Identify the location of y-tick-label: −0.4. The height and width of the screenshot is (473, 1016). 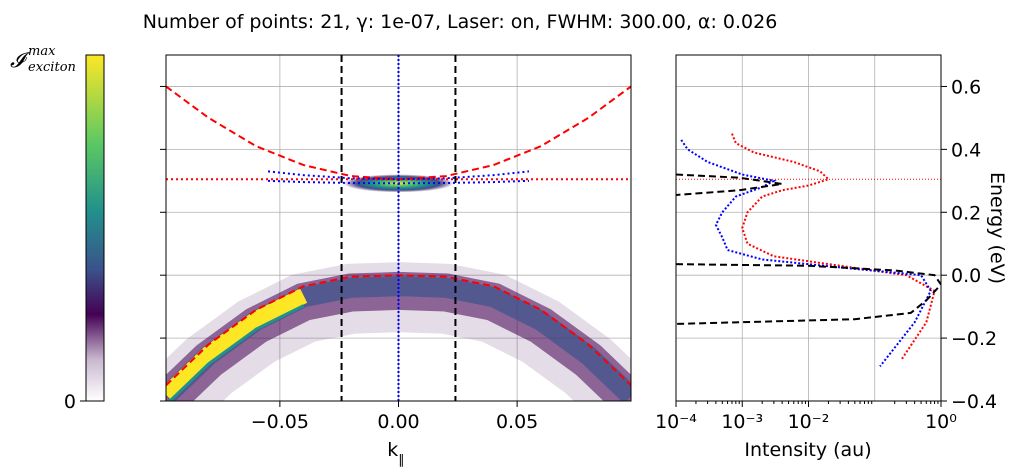
(974, 402).